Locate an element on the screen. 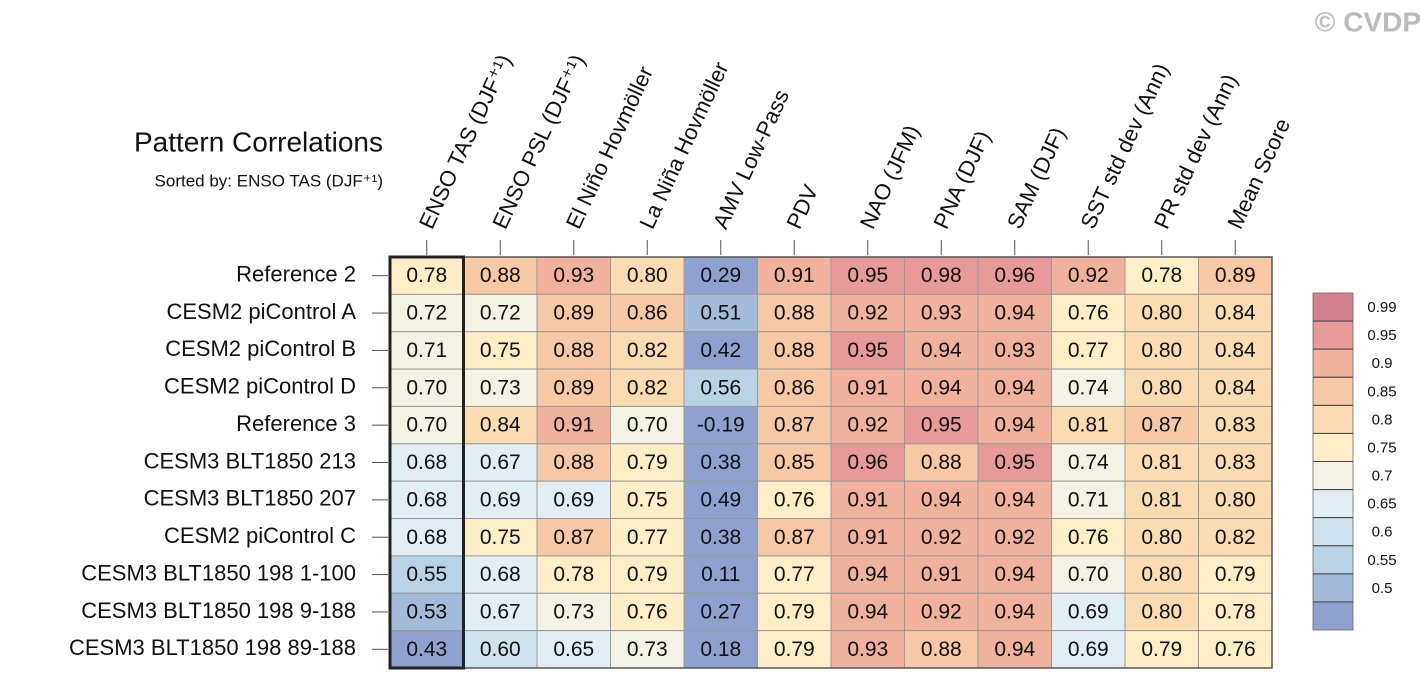  cell-label: 0.67 is located at coordinates (500, 612).